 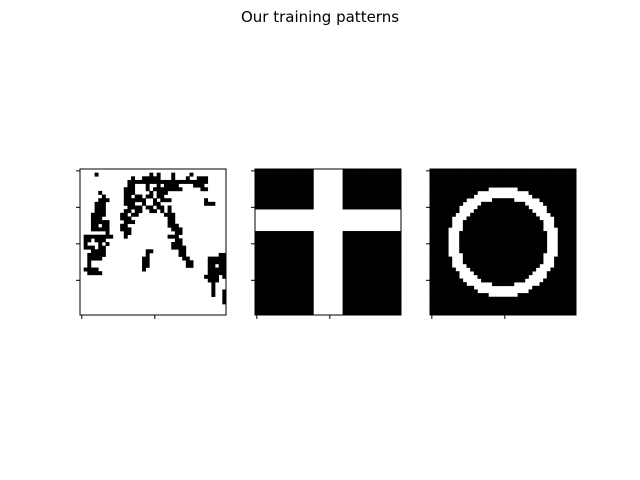 What do you see at coordinates (326, 243) in the screenshot?
I see `pattern-panel-cross` at bounding box center [326, 243].